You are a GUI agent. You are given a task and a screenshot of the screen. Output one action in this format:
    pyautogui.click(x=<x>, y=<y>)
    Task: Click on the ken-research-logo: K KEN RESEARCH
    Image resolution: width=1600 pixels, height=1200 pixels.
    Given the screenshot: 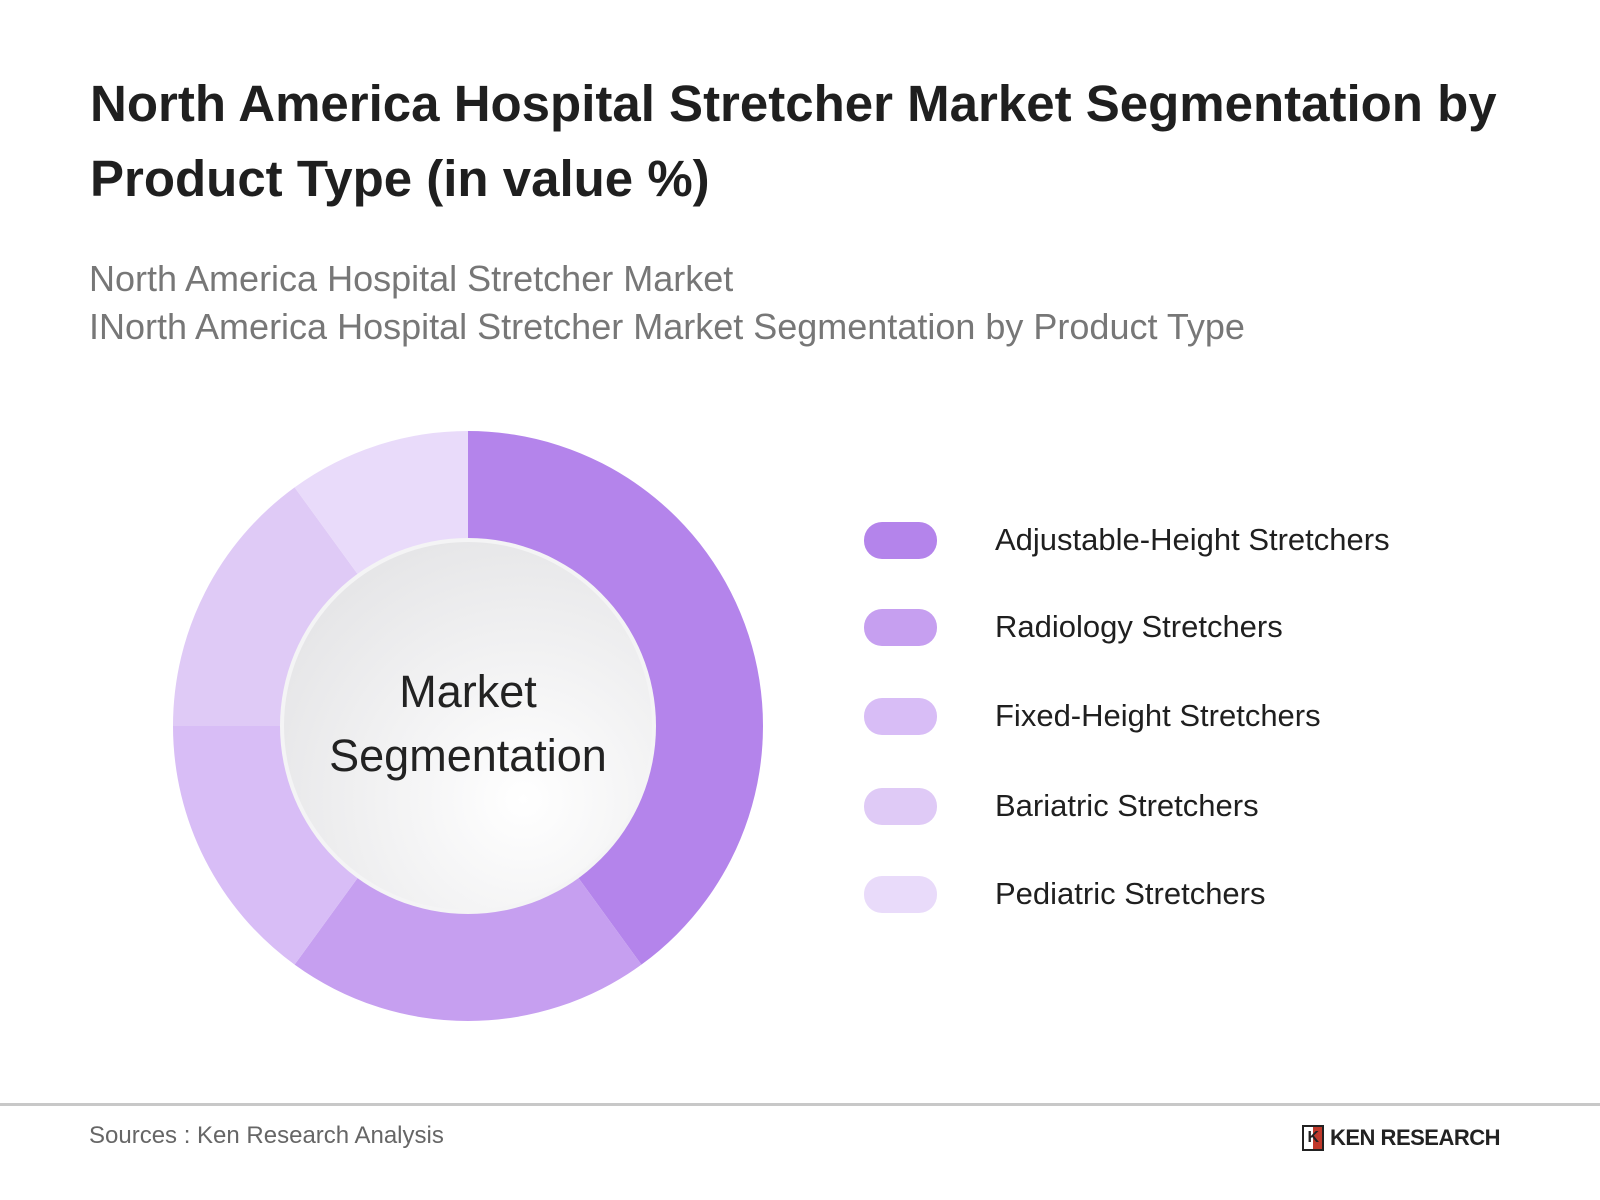 What is the action you would take?
    pyautogui.click(x=1401, y=1138)
    